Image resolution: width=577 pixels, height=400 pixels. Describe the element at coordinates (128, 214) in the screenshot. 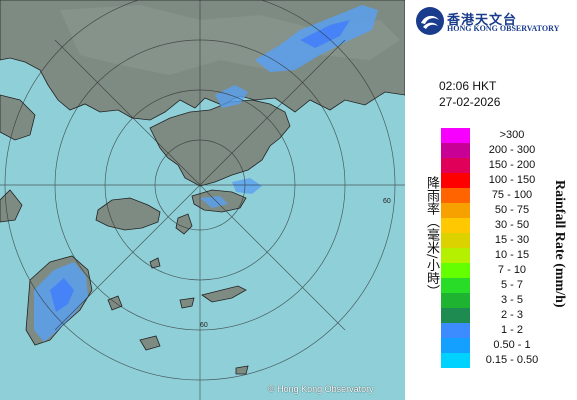

I see `lantau-island` at that location.